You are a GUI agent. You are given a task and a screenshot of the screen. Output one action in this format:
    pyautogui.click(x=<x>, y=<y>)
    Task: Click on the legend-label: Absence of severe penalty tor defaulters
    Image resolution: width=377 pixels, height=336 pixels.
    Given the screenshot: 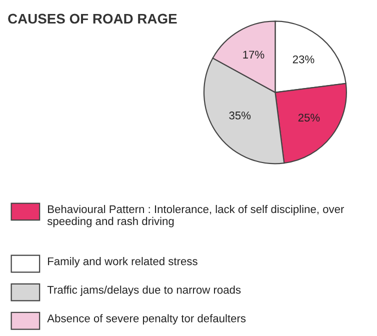 What is the action you would take?
    pyautogui.click(x=146, y=319)
    